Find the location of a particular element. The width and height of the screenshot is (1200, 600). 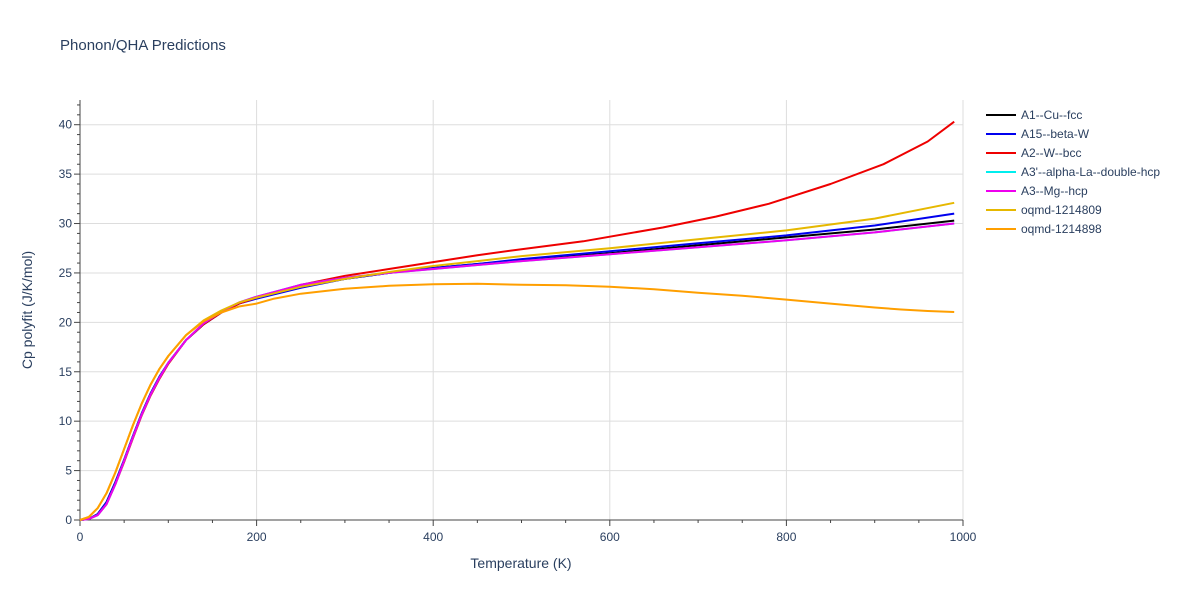

legend-label: A15--beta-W is located at coordinates (1055, 134).